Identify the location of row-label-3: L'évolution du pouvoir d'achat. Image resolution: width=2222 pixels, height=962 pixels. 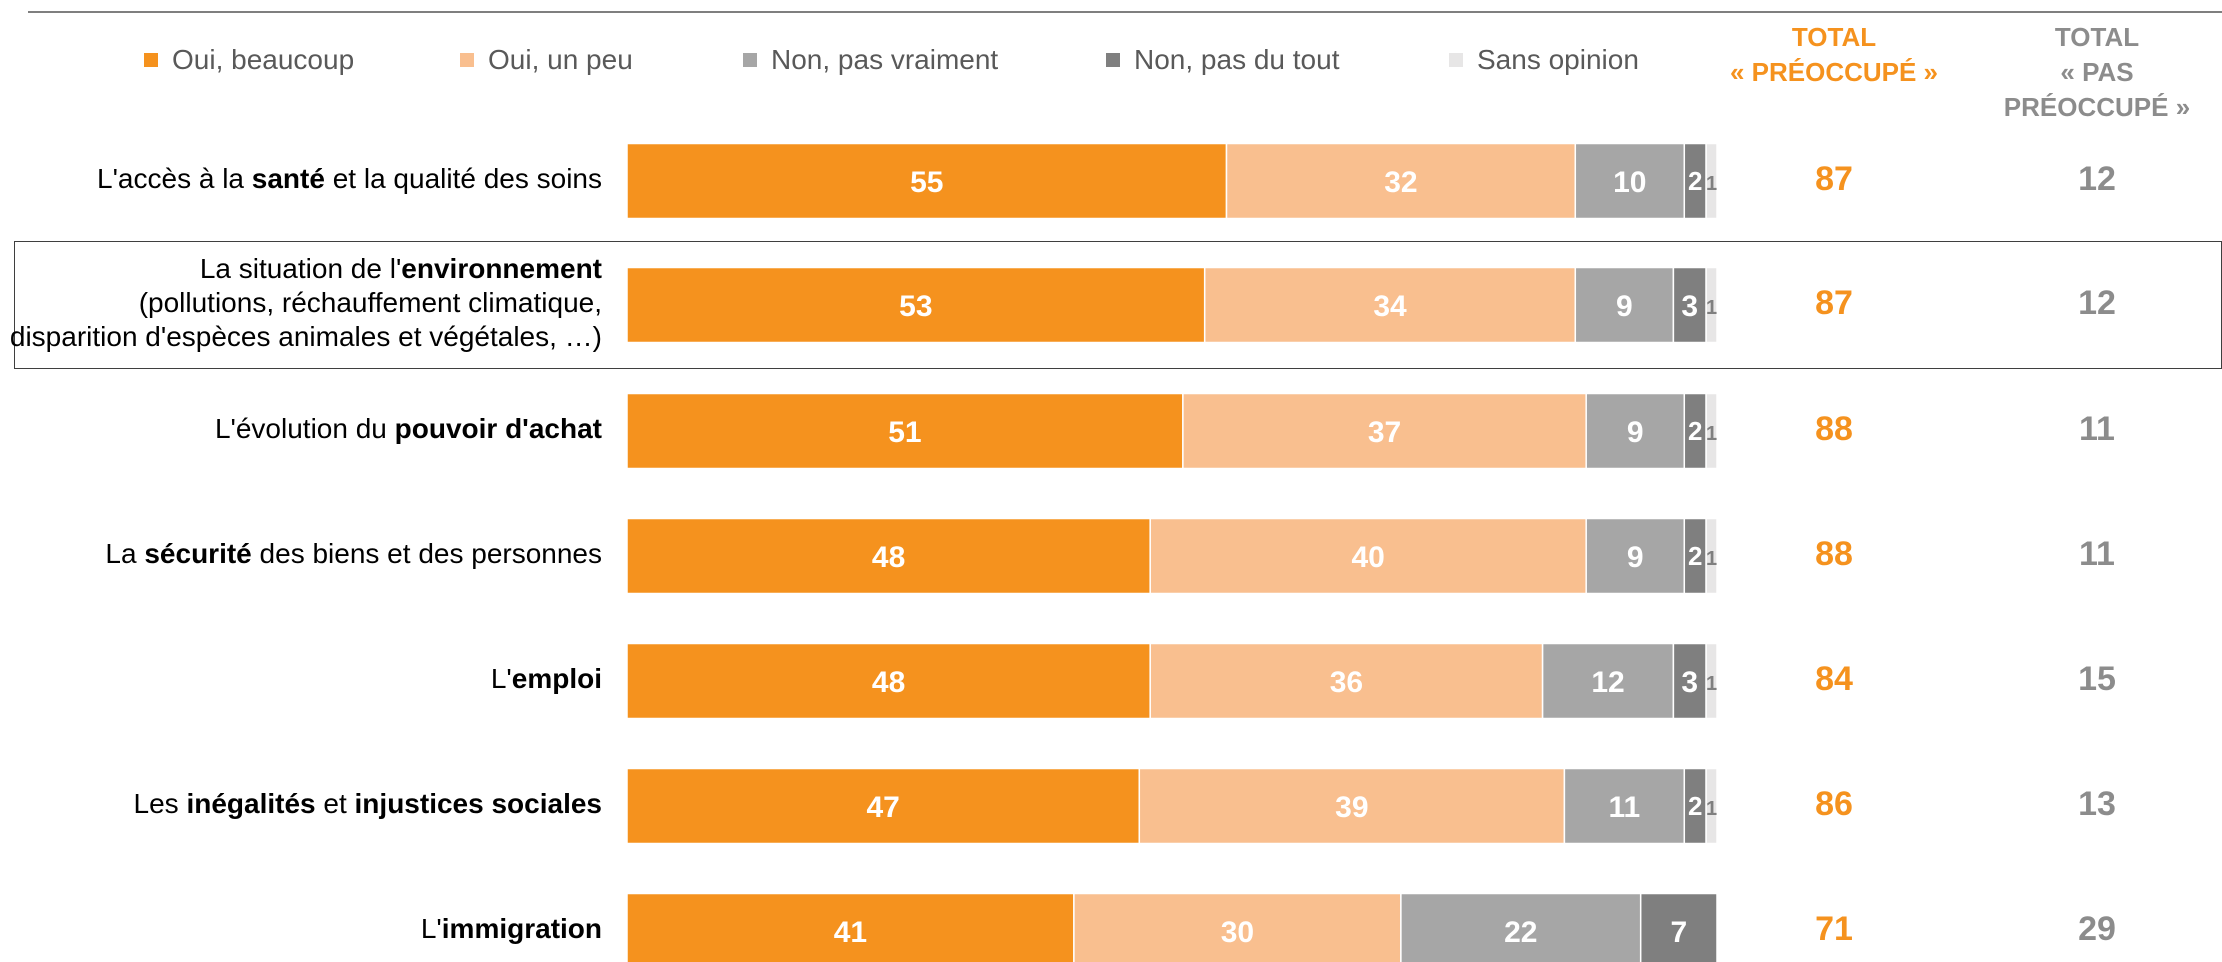
(408, 429).